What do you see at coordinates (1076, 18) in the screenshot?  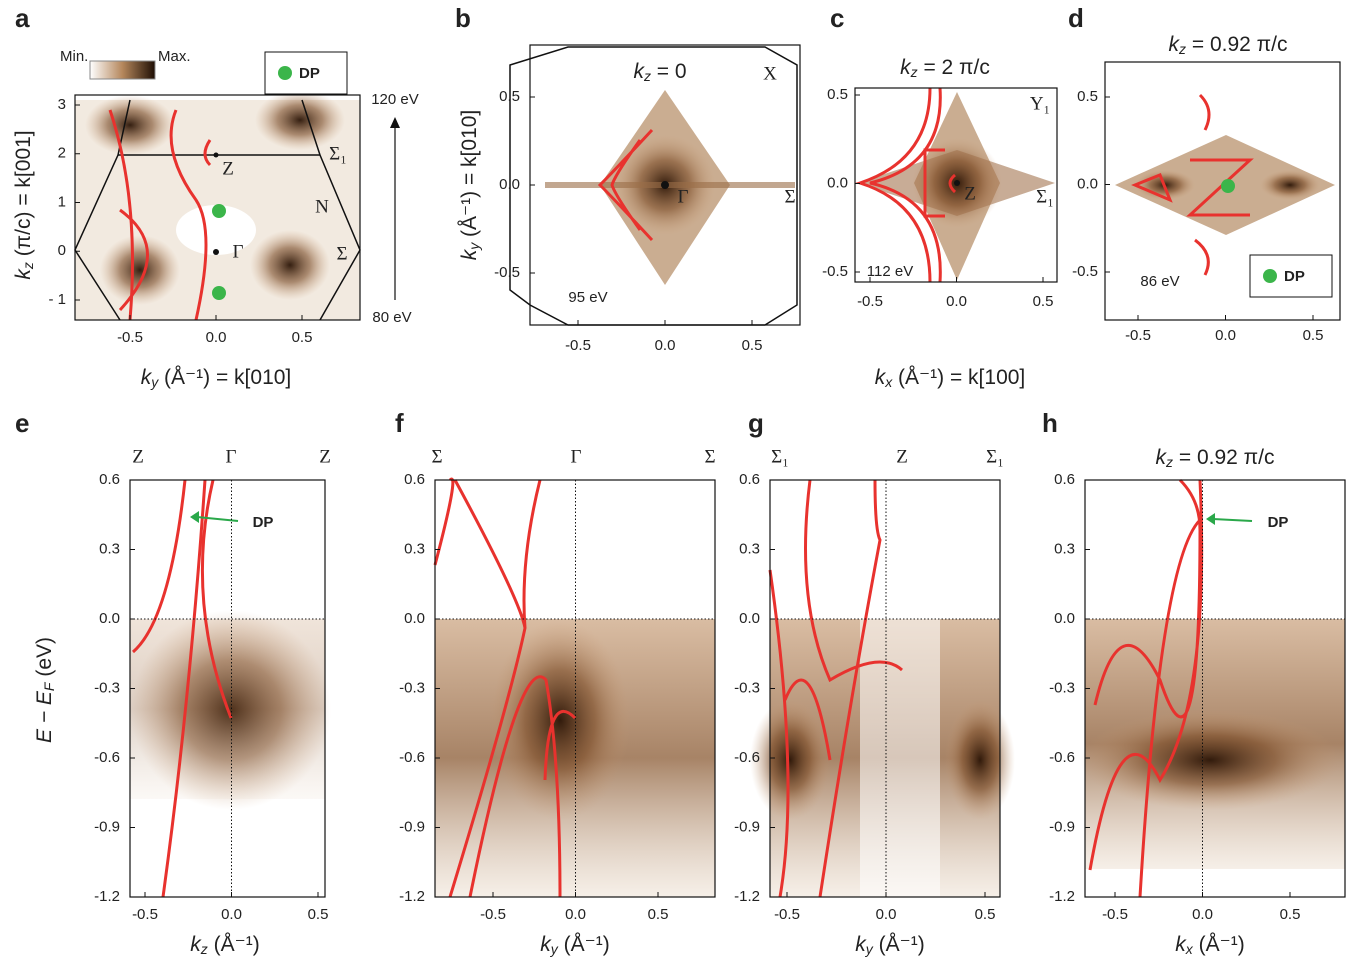 I see `panel-letter: d` at bounding box center [1076, 18].